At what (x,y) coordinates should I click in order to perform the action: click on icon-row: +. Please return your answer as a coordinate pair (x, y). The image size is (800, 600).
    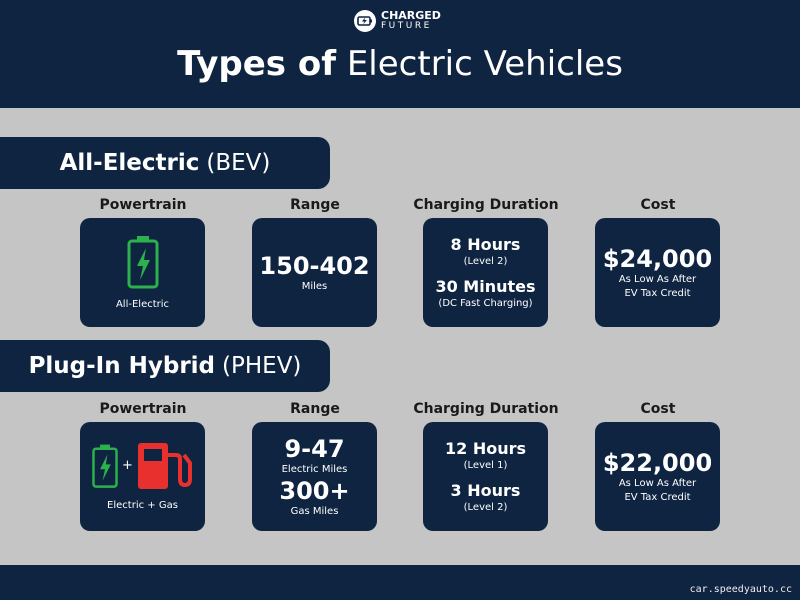
    Looking at the image, I should click on (142, 466).